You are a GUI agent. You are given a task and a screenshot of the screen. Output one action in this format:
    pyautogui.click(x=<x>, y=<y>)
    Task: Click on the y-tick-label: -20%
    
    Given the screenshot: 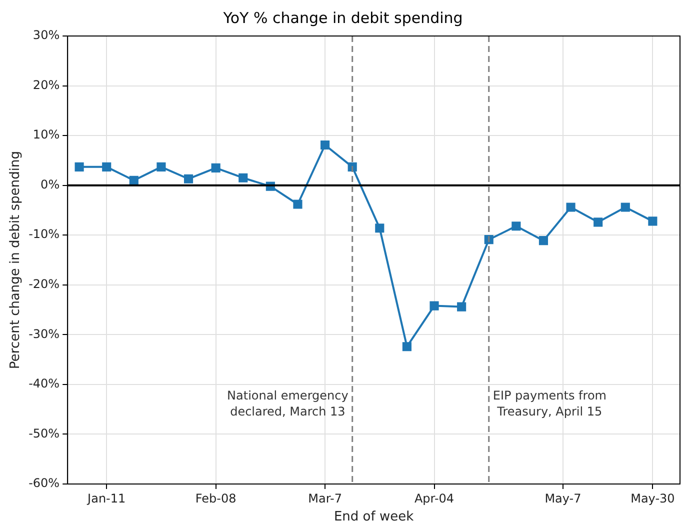 What is the action you would take?
    pyautogui.click(x=44, y=284)
    